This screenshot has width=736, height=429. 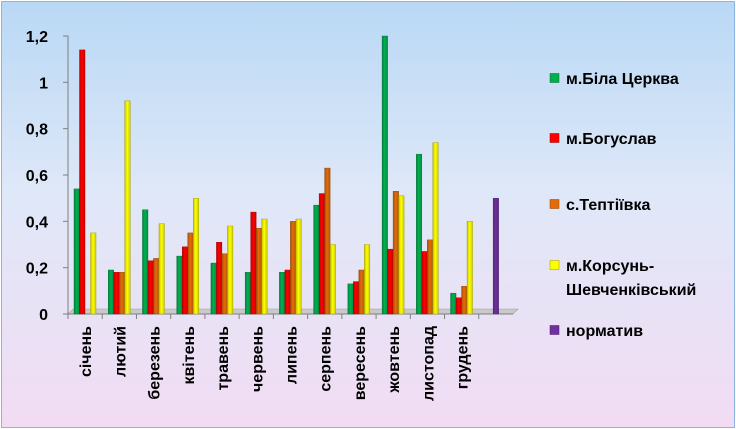 What do you see at coordinates (604, 331) in the screenshot?
I see `legend-label: норматив` at bounding box center [604, 331].